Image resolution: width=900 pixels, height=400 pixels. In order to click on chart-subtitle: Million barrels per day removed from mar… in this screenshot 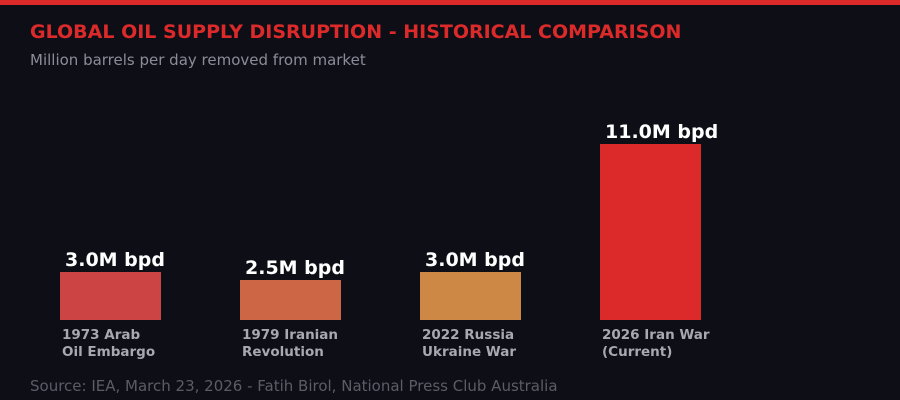, I will do `click(198, 60)`.